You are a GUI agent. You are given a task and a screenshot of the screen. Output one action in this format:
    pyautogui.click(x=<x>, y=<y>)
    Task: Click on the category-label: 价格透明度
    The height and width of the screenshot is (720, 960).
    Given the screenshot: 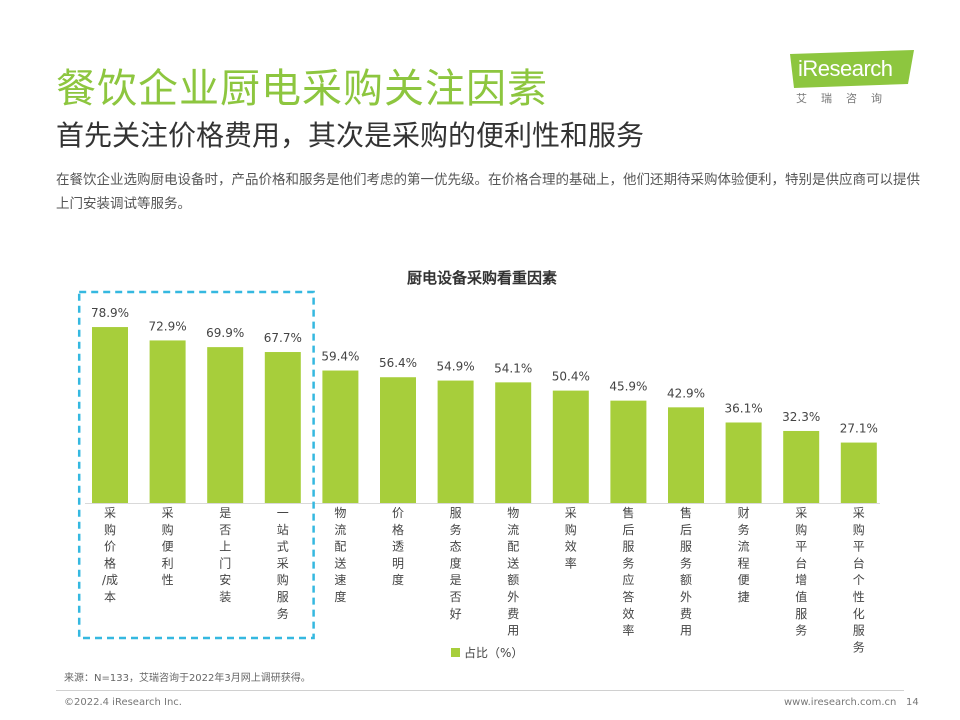 What is the action you would take?
    pyautogui.click(x=398, y=546)
    